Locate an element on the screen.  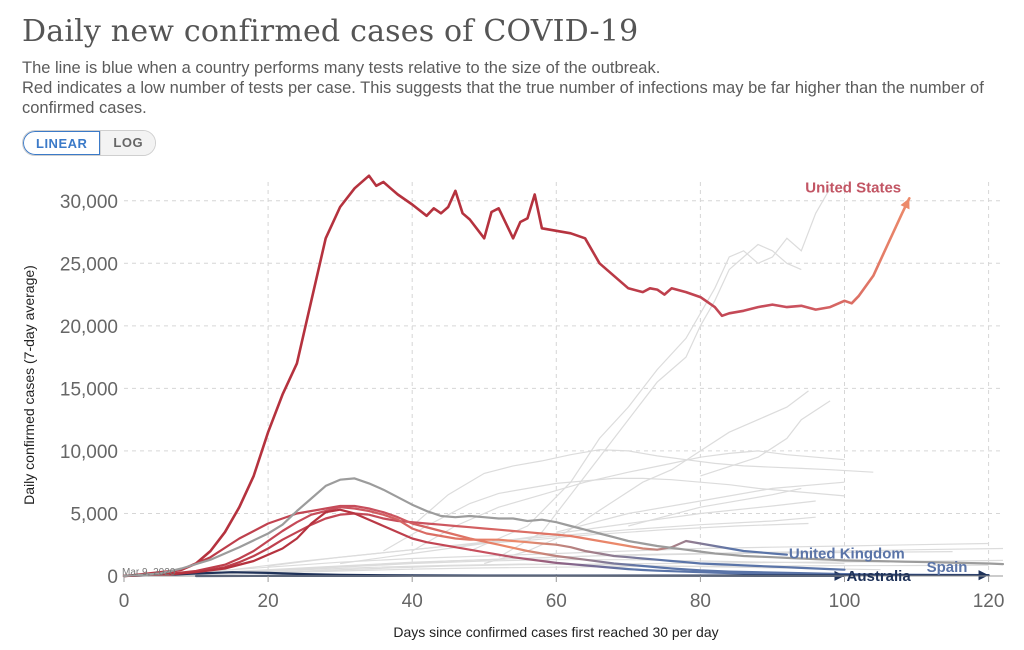
united-kingdom-line is located at coordinates (455, 545).